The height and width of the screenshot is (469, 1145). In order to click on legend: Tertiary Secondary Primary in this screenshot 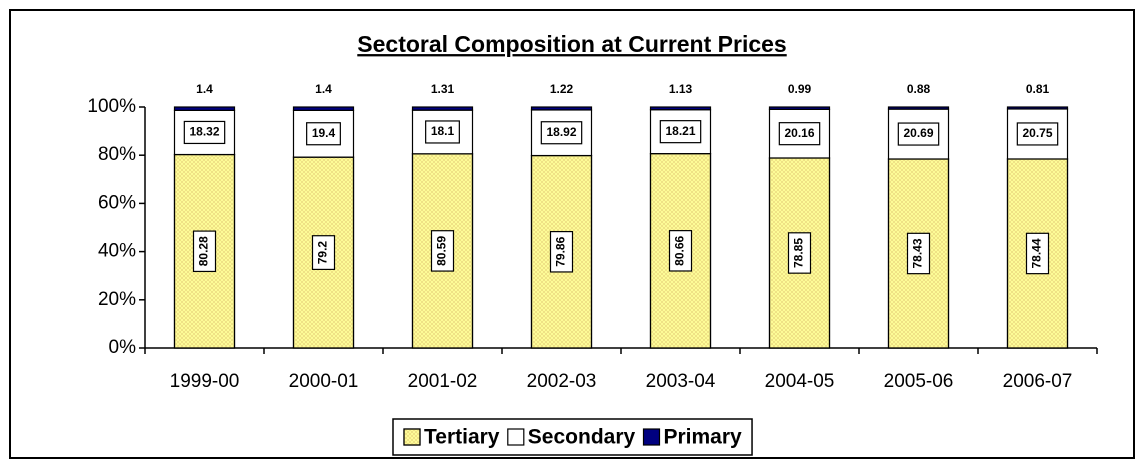, I will do `click(572, 437)`.